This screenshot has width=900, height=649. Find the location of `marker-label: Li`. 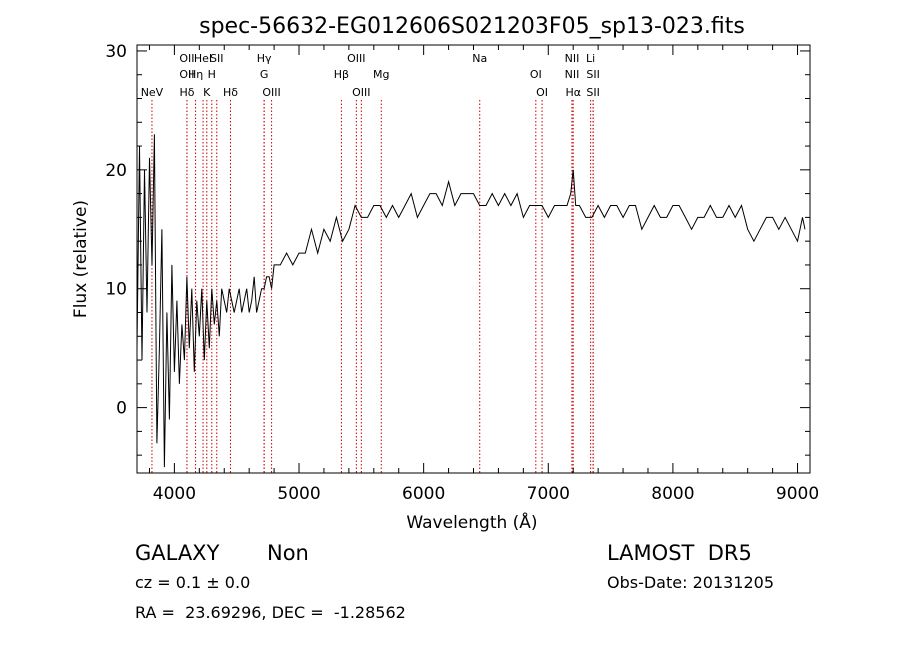

marker-label: Li is located at coordinates (590, 58).